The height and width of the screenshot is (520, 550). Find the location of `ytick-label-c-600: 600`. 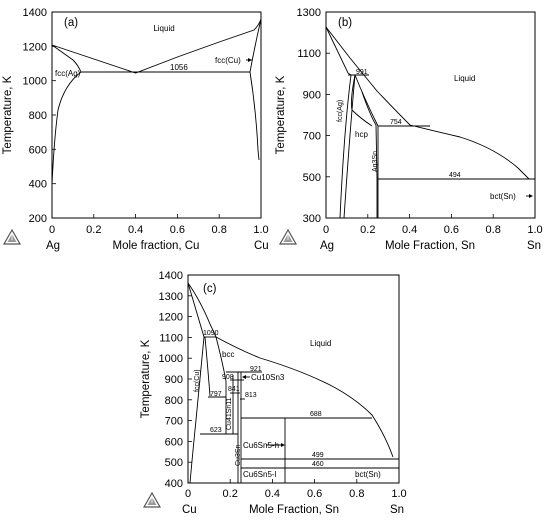

ytick-label-c-600: 600 is located at coordinates (174, 442).